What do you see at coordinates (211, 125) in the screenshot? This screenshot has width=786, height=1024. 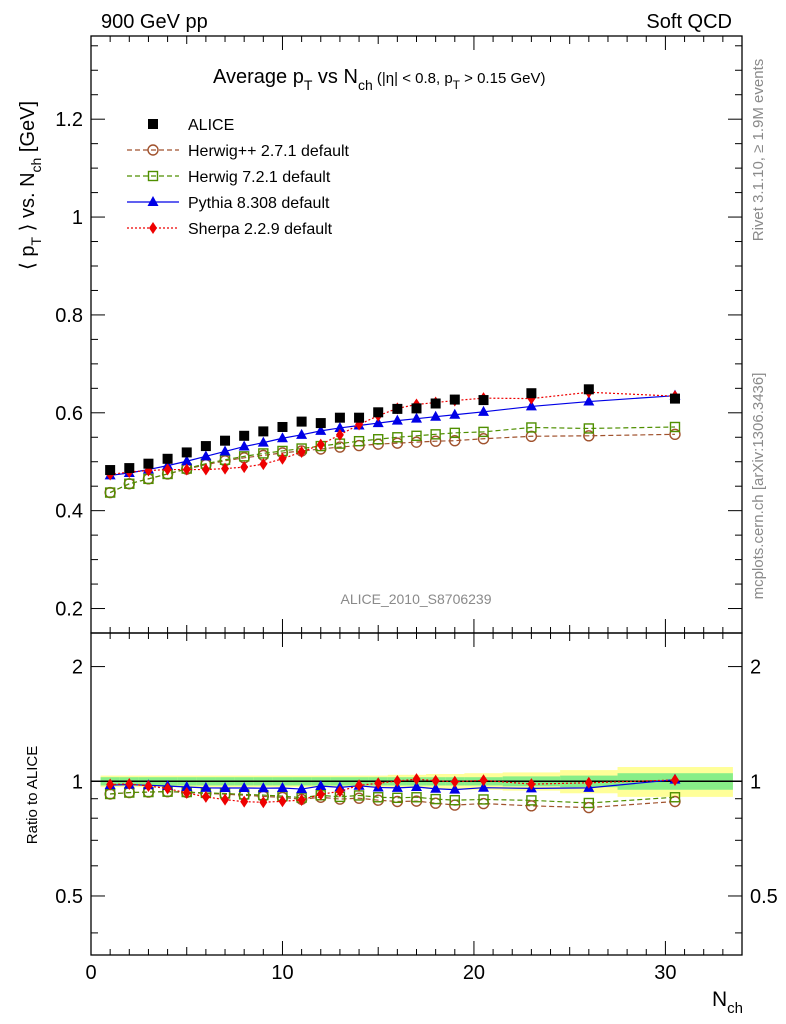 I see `legend-label: ALICE` at bounding box center [211, 125].